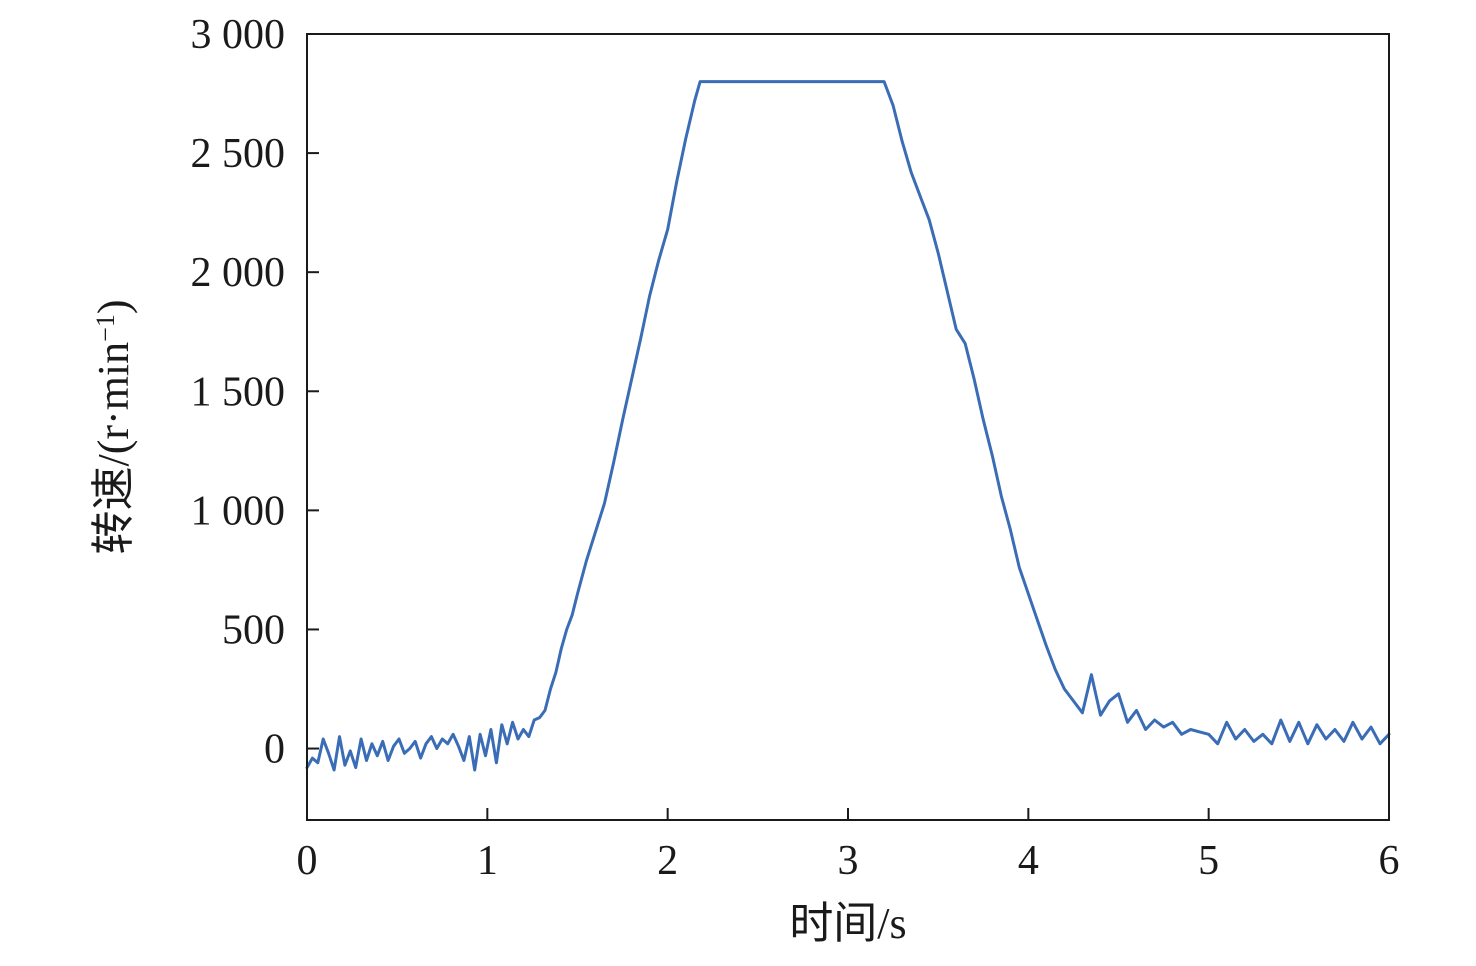 The image size is (1476, 966). Describe the element at coordinates (667, 861) in the screenshot. I see `x-tick-label: 2` at that location.